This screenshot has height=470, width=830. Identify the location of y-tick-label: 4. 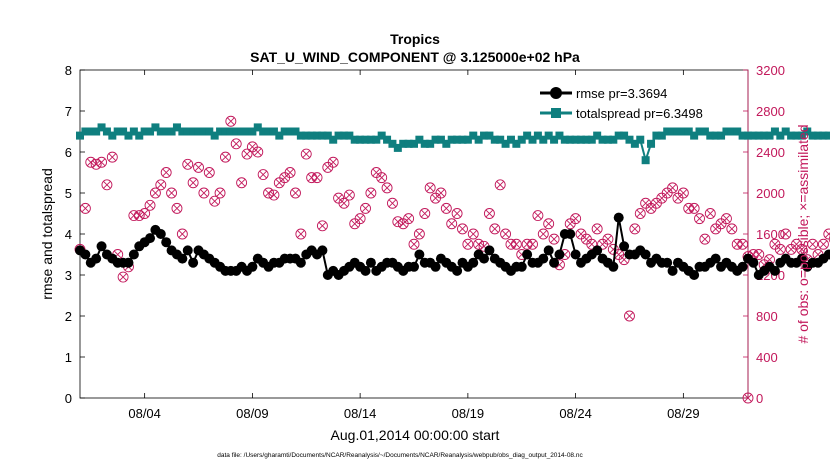
(68, 234).